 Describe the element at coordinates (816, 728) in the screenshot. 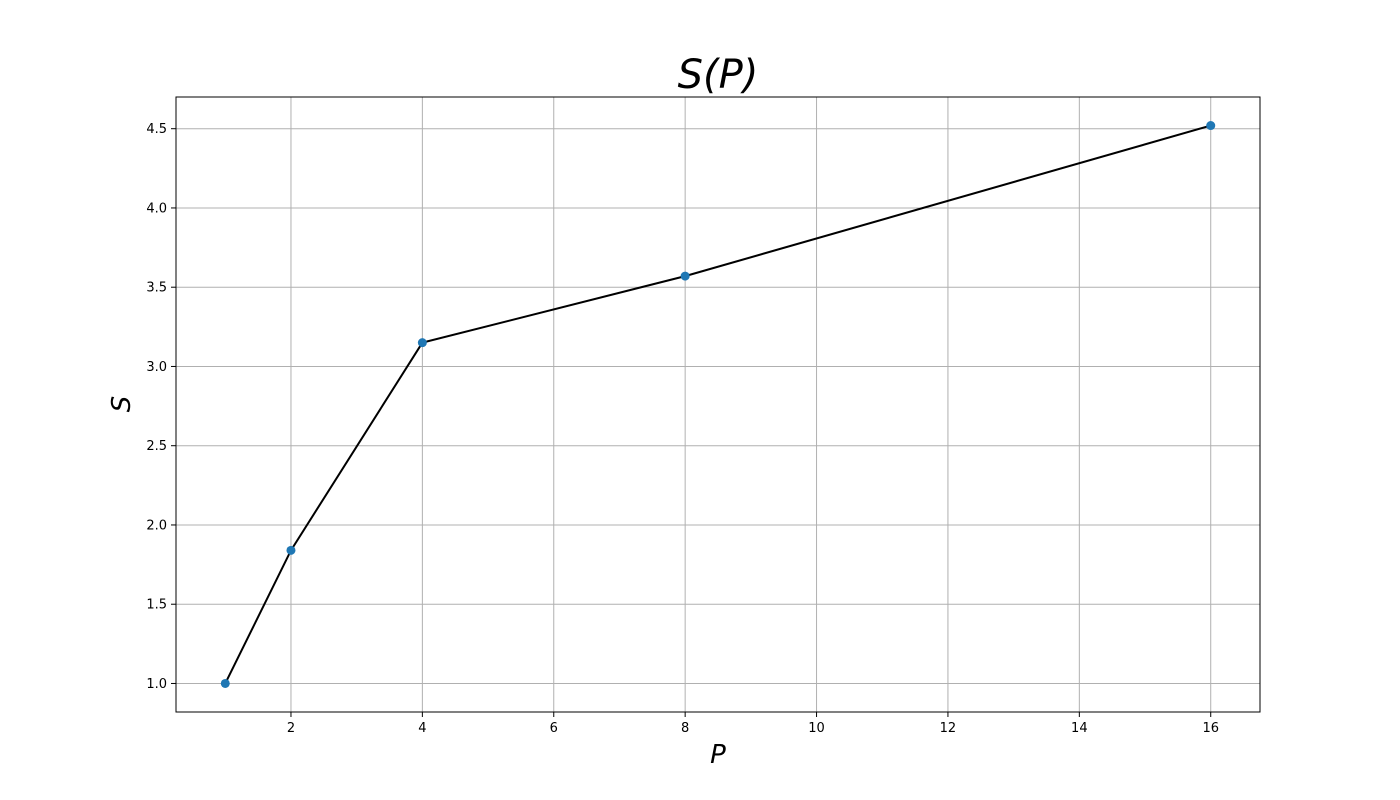

I see `x-tick-label: 10` at that location.